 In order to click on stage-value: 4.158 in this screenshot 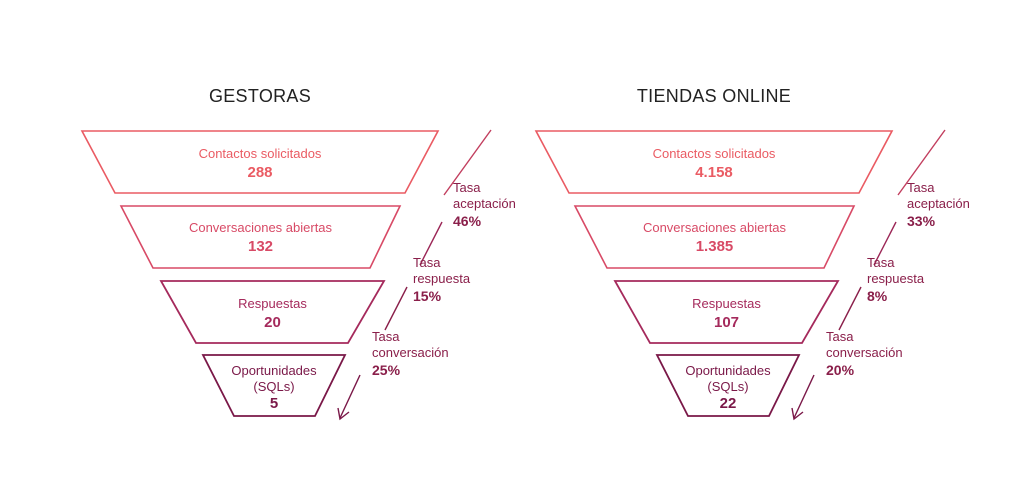, I will do `click(714, 172)`.